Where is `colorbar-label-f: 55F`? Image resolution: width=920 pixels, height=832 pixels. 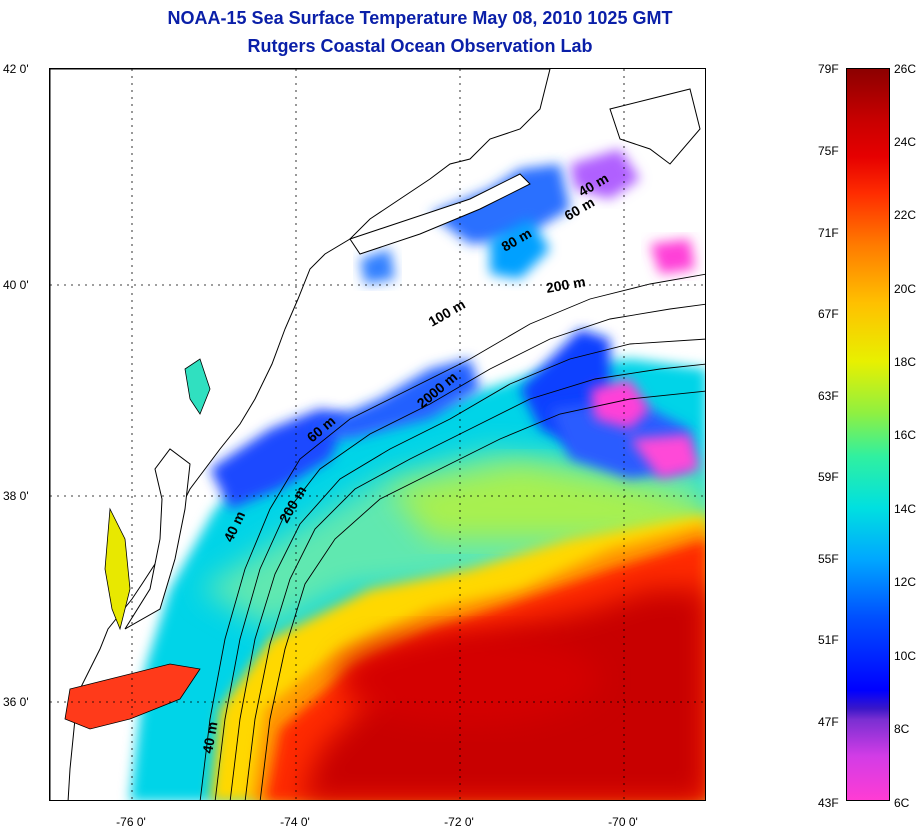 colorbar-label-f: 55F is located at coordinates (828, 559).